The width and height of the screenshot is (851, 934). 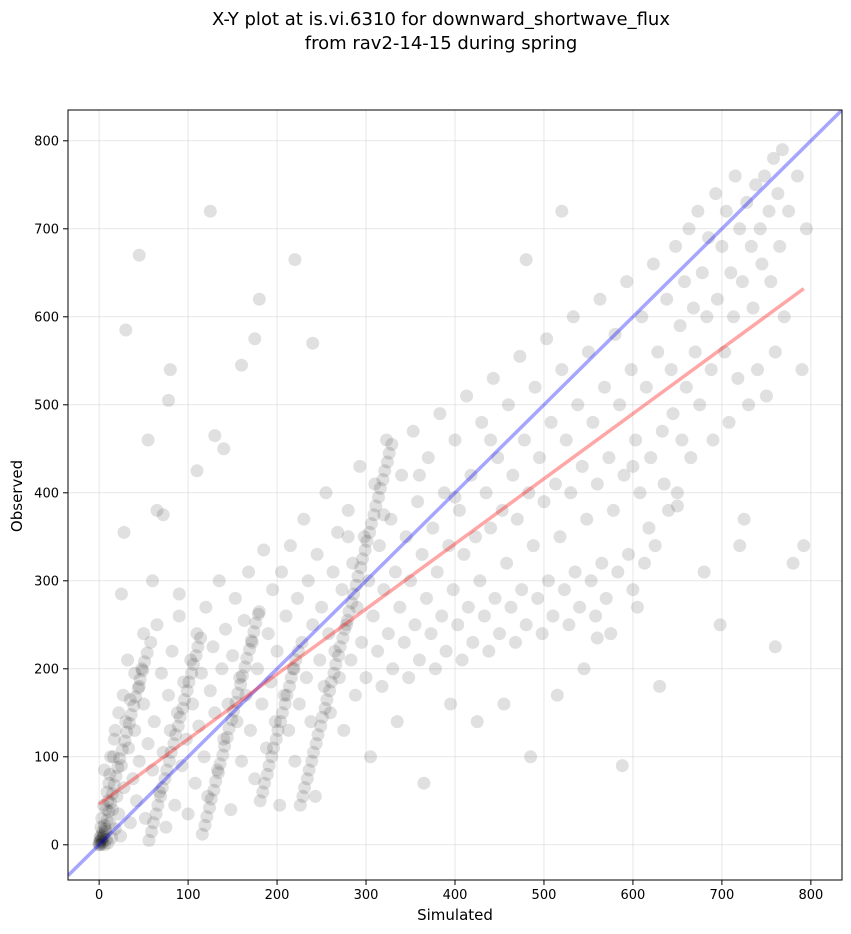 I want to click on y-tick-label: 700, so click(x=46, y=229).